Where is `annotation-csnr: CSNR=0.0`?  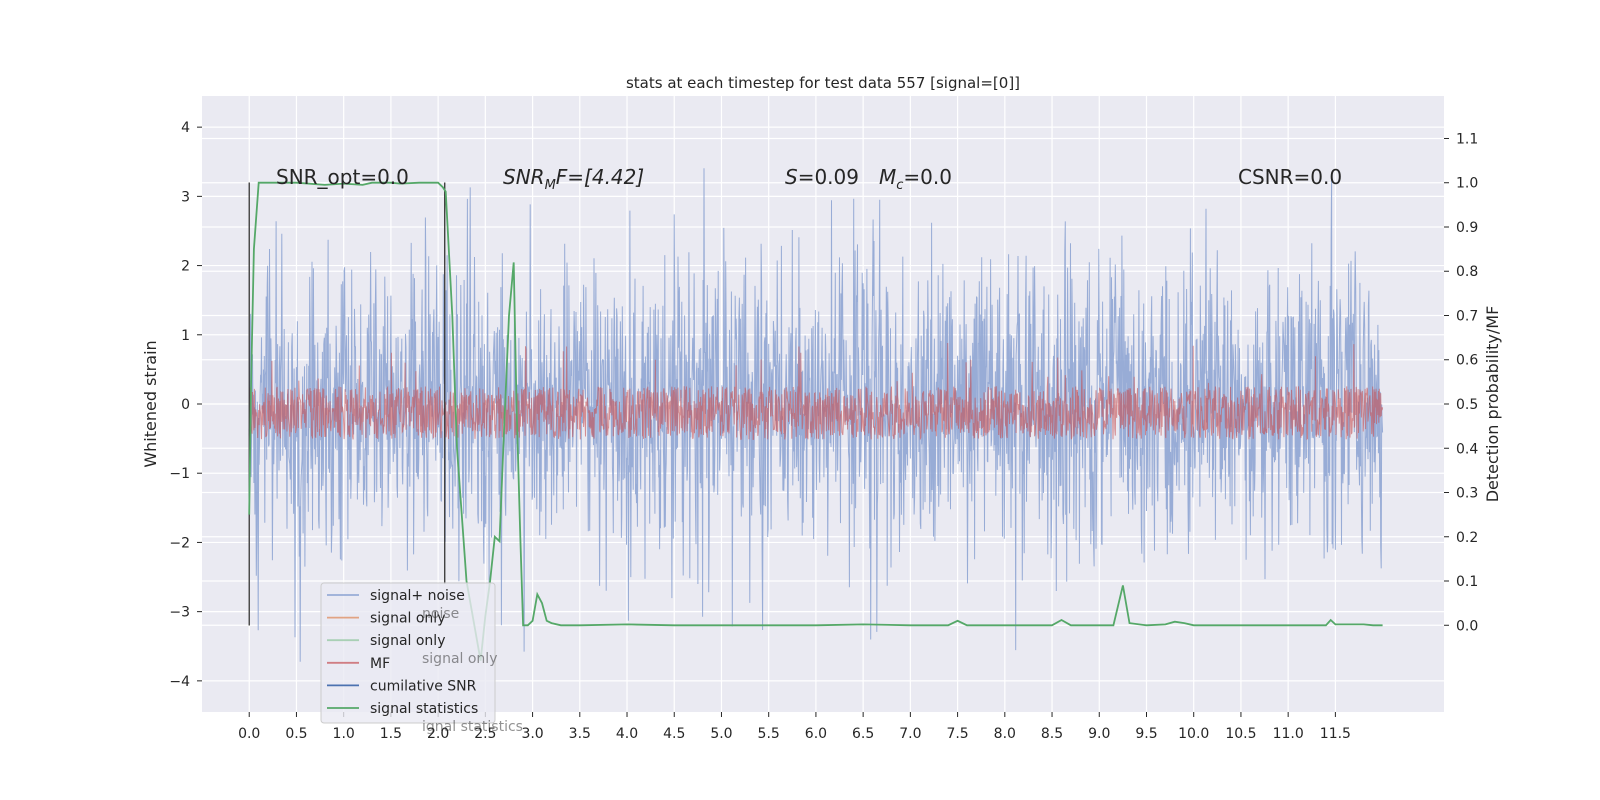
annotation-csnr: CSNR=0.0 is located at coordinates (1290, 177).